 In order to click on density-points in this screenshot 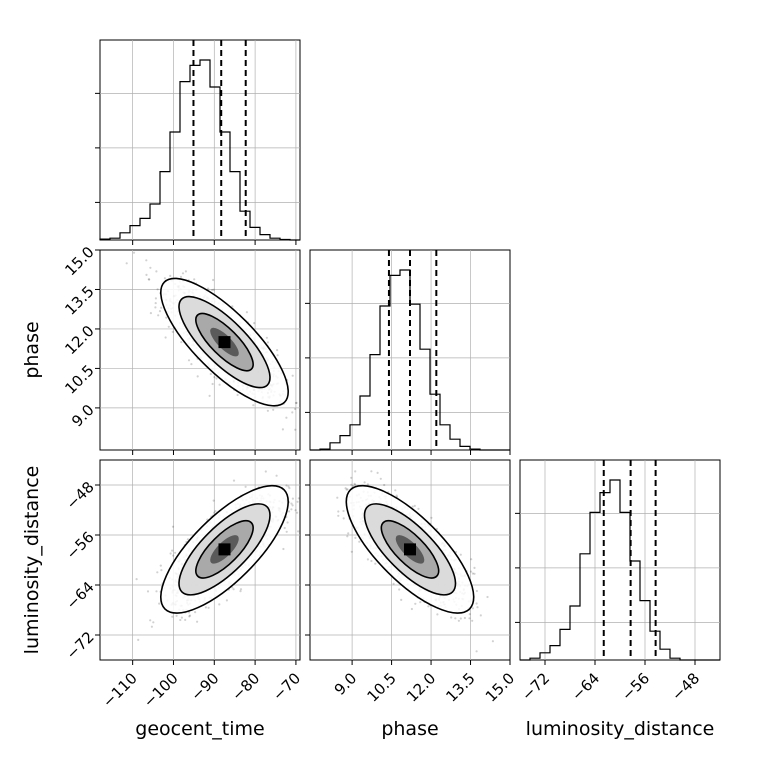, I will do `click(211, 341)`.